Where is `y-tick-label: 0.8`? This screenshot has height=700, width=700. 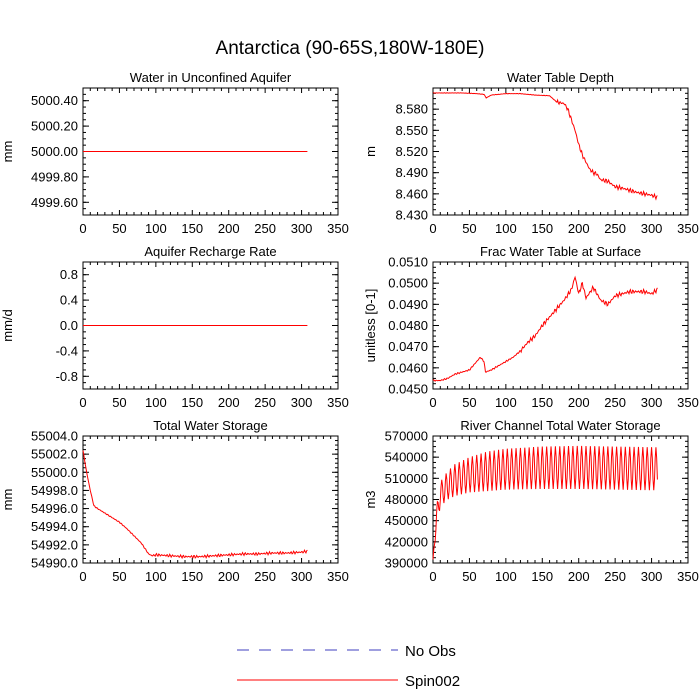
y-tick-label: 0.8 is located at coordinates (69, 274).